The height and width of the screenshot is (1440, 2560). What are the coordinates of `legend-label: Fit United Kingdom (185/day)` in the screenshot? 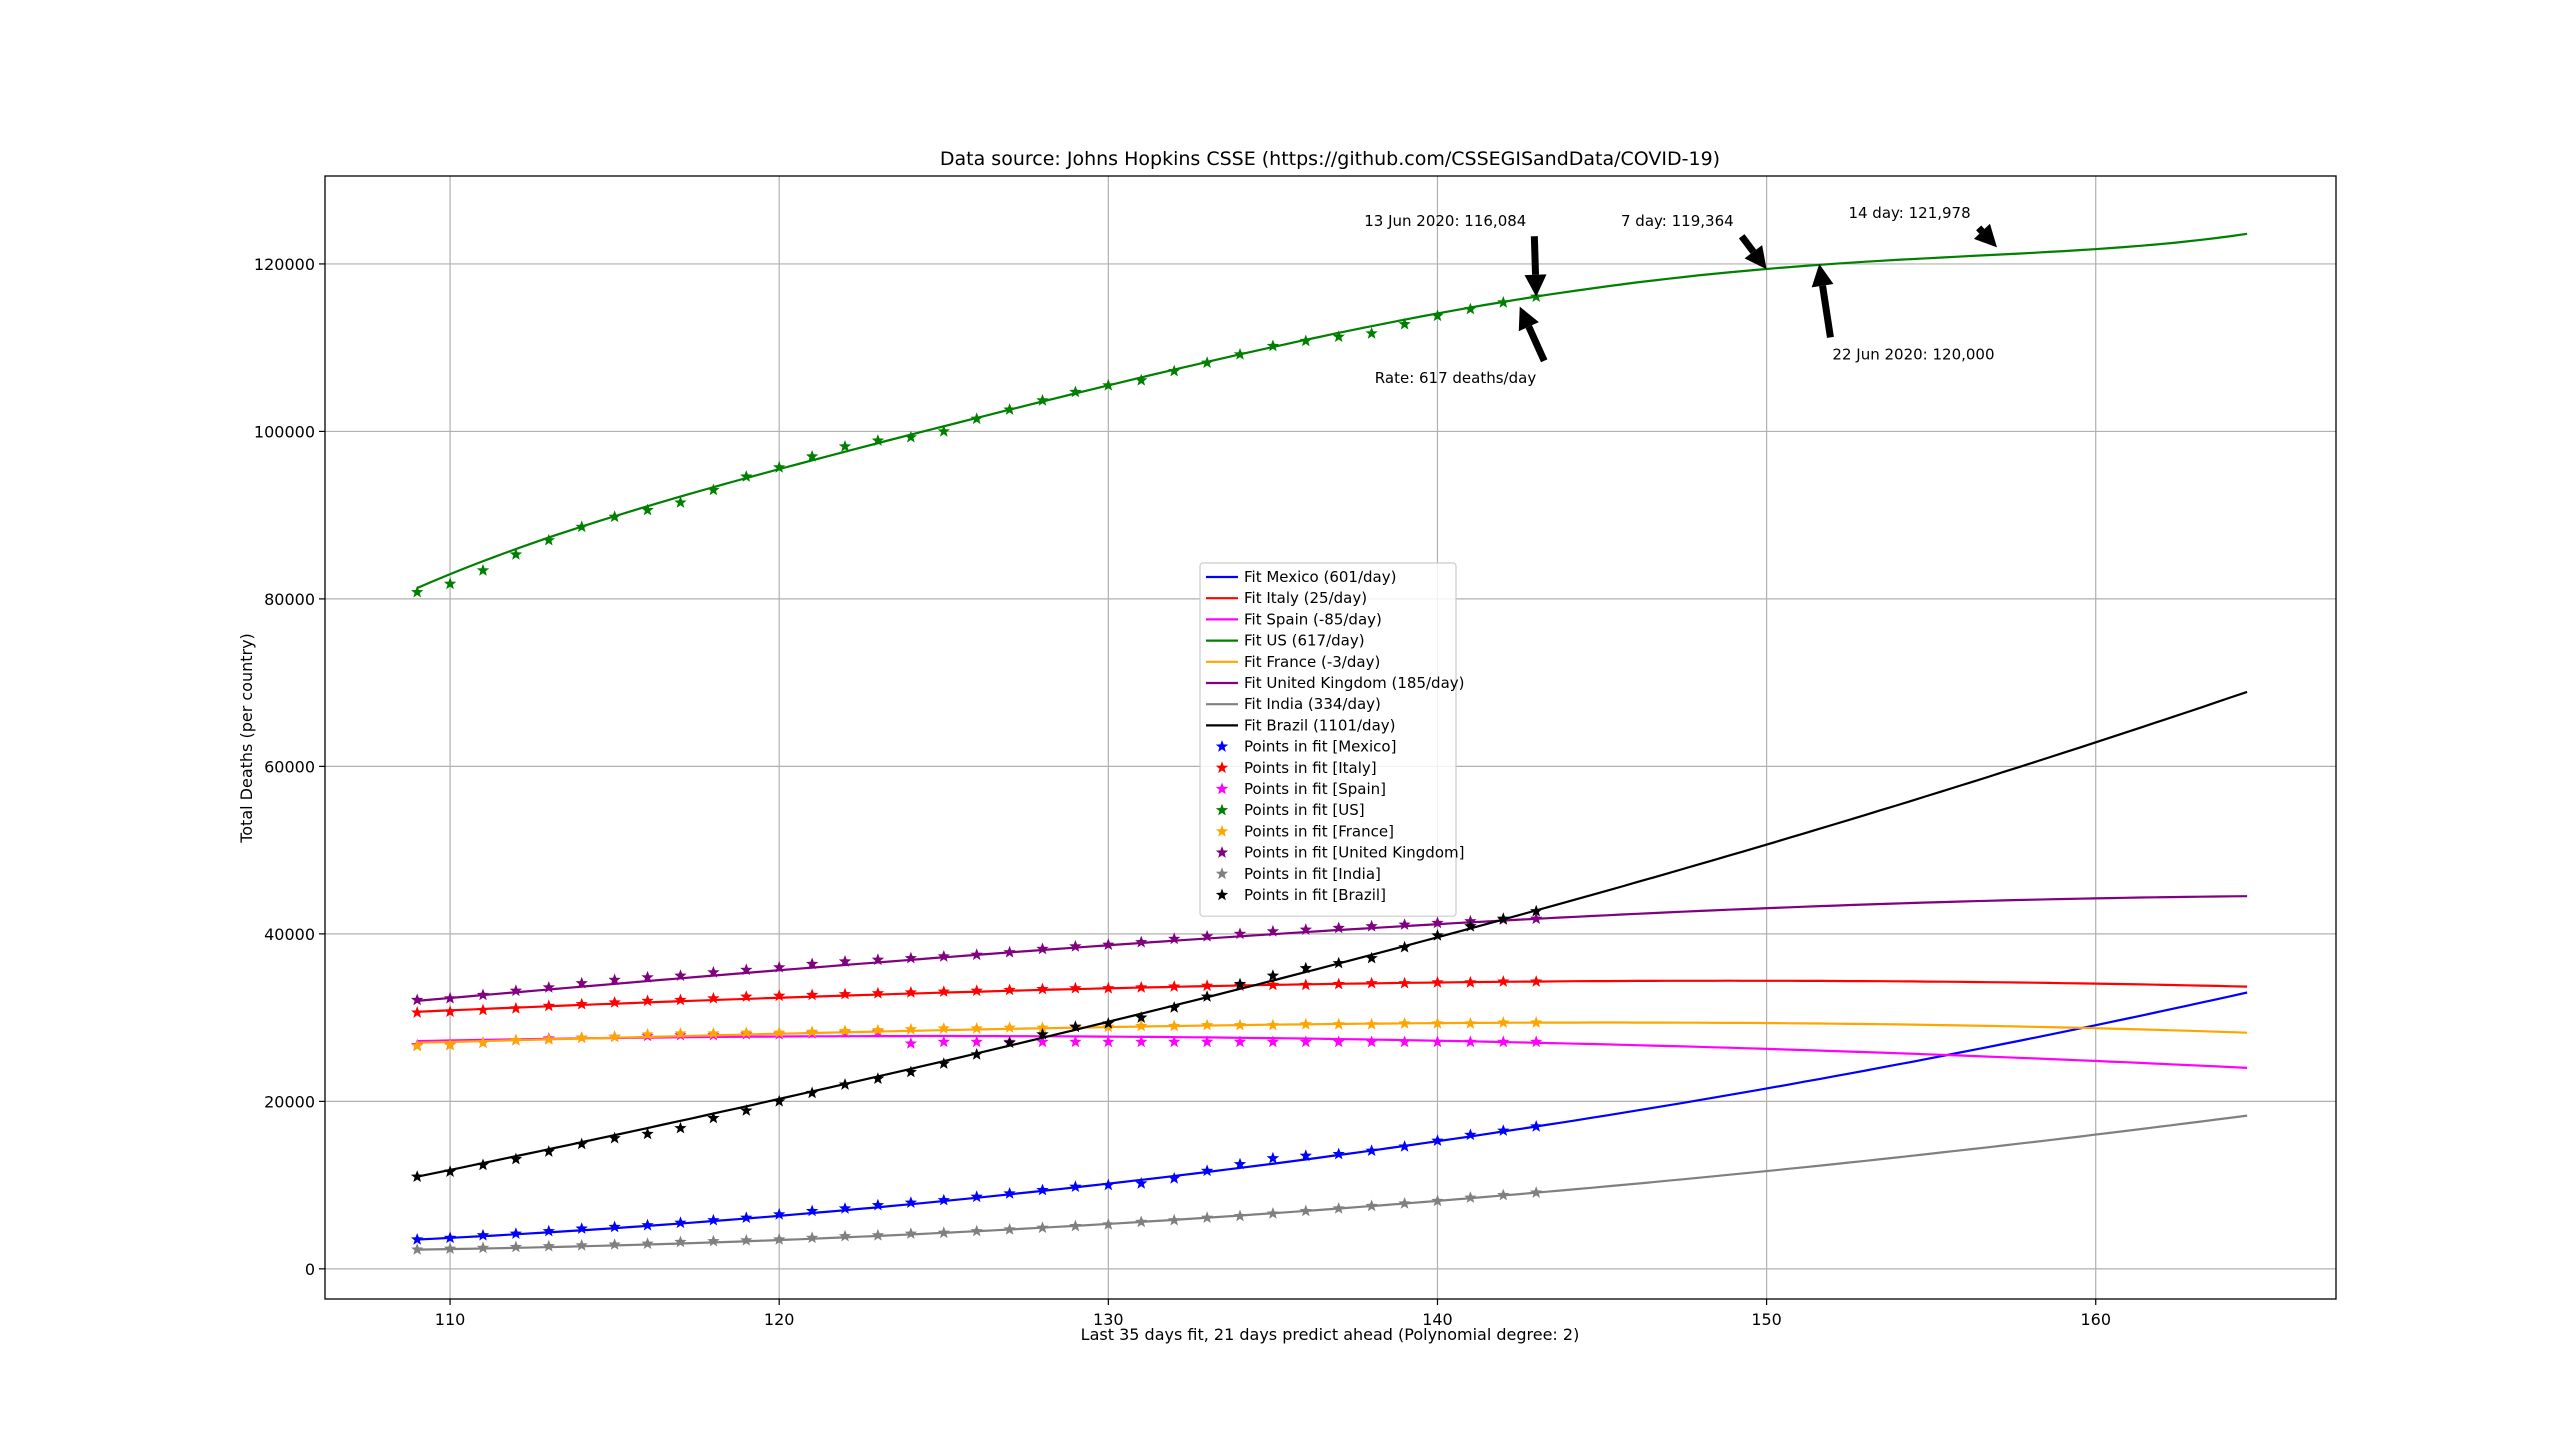 It's located at (1354, 683).